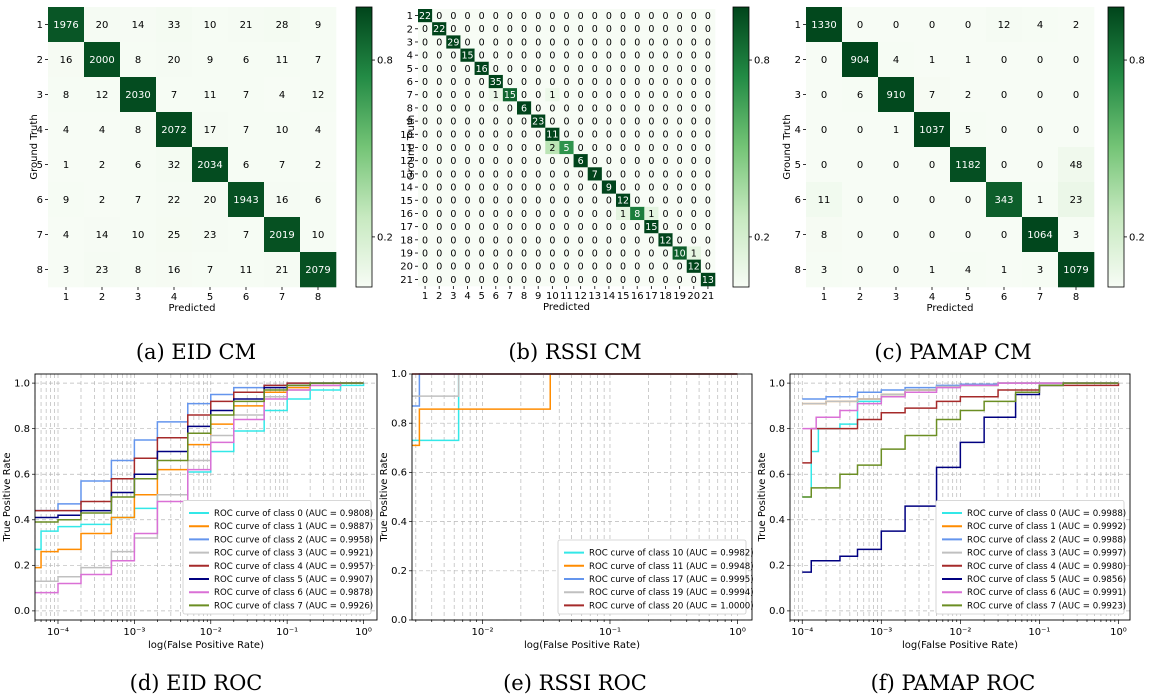  What do you see at coordinates (798, 60) in the screenshot?
I see `y-tick-label: 2` at bounding box center [798, 60].